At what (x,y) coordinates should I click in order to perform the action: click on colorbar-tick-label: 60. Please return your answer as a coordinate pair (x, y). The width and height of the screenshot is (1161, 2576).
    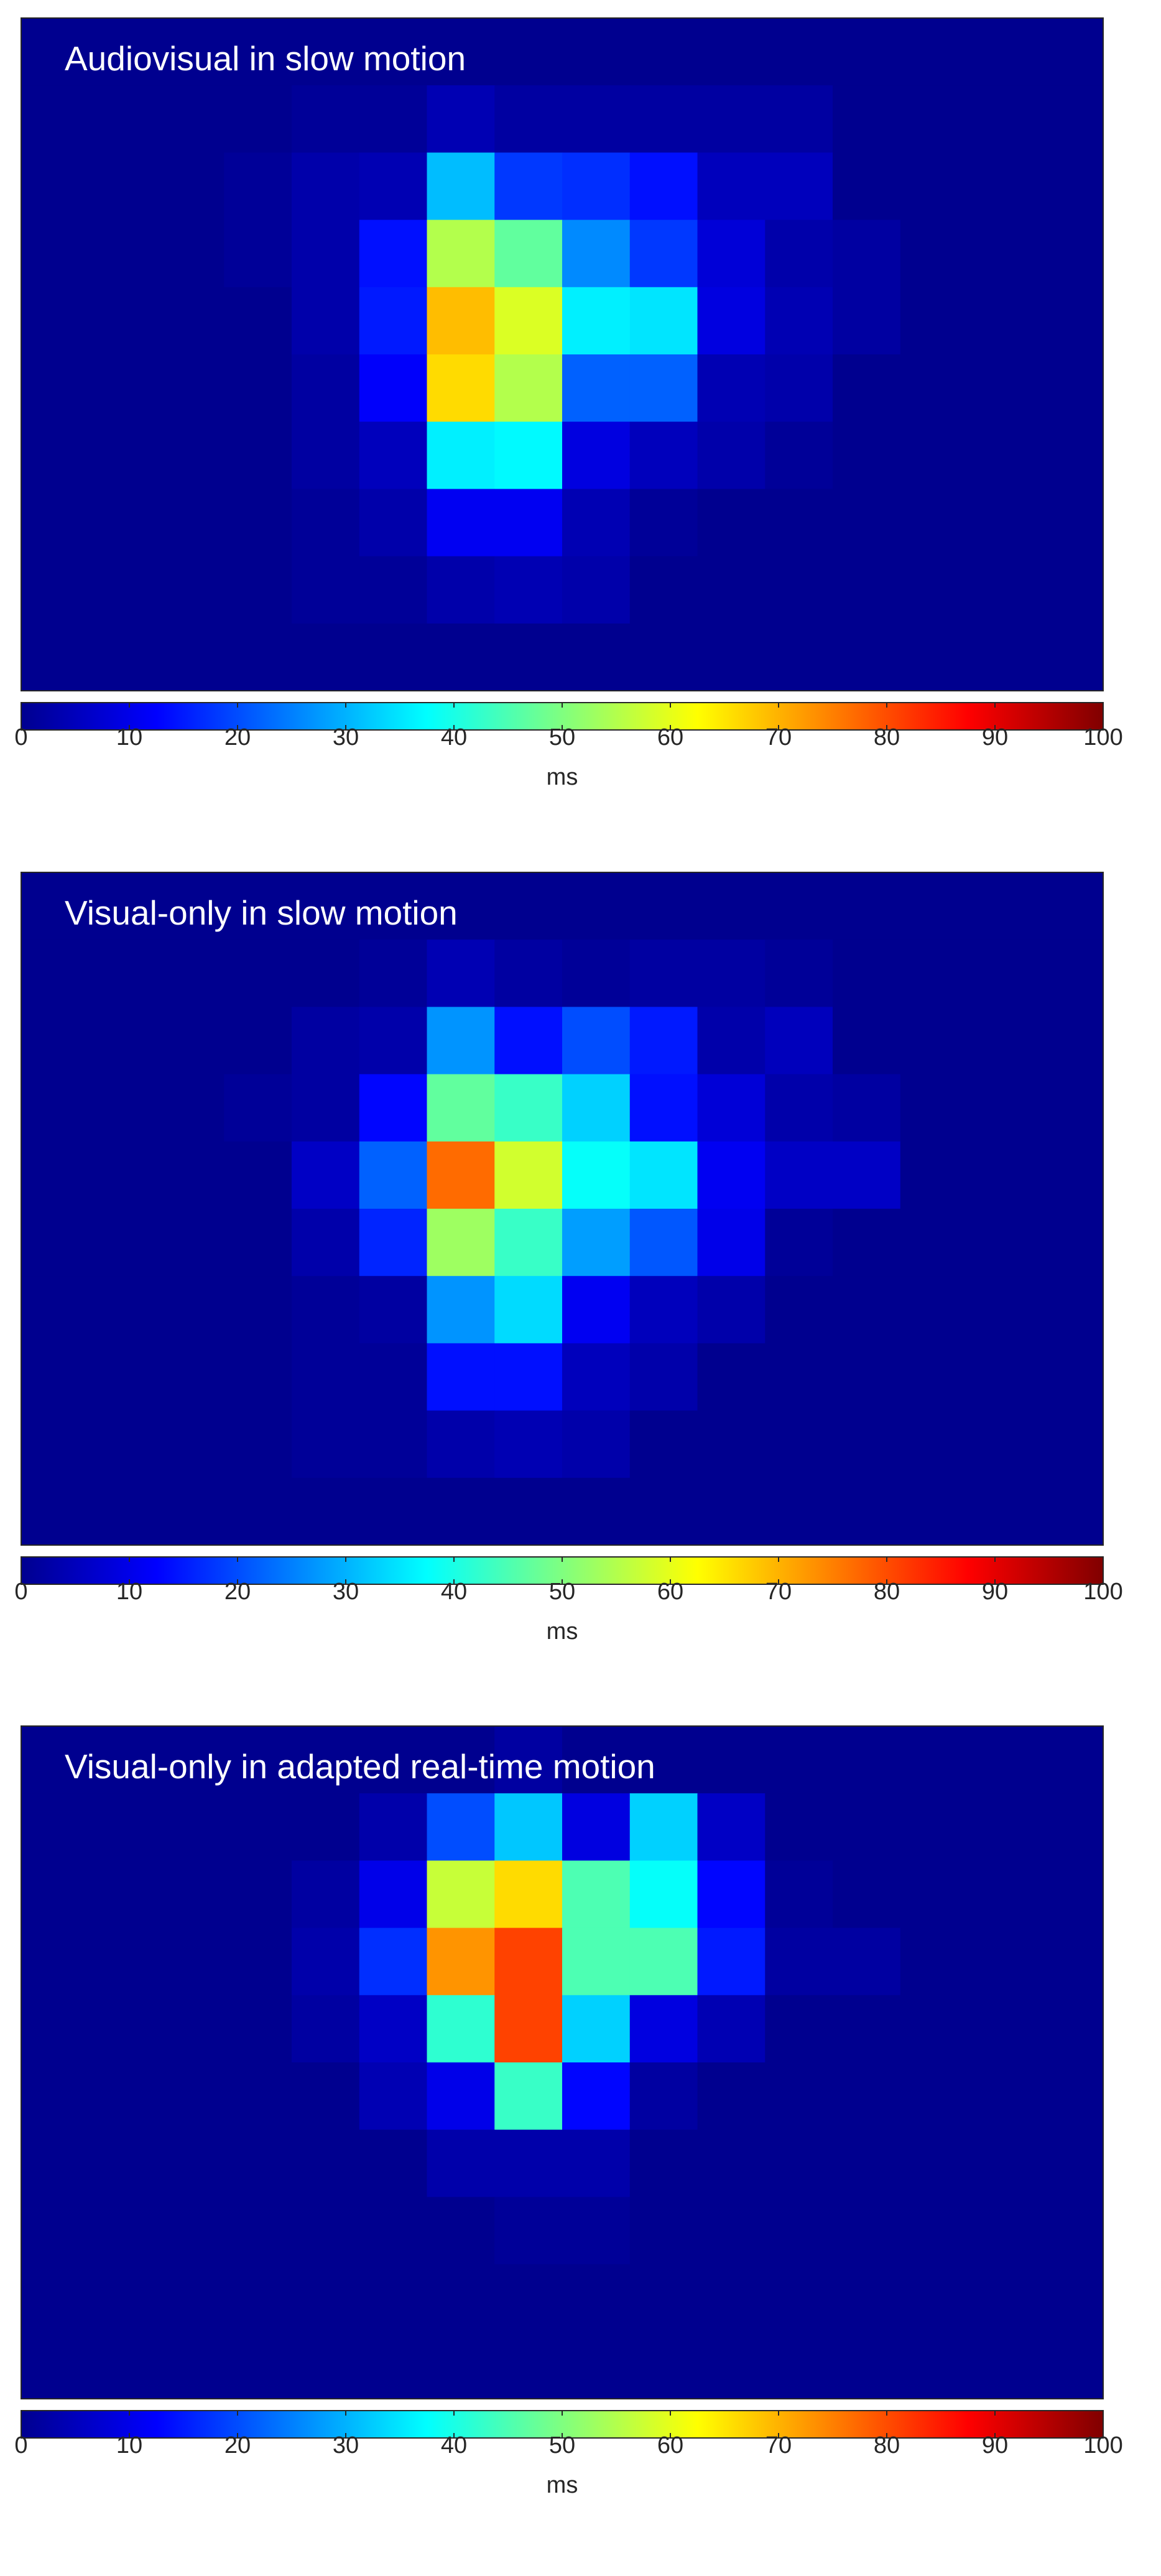
    Looking at the image, I should click on (670, 2445).